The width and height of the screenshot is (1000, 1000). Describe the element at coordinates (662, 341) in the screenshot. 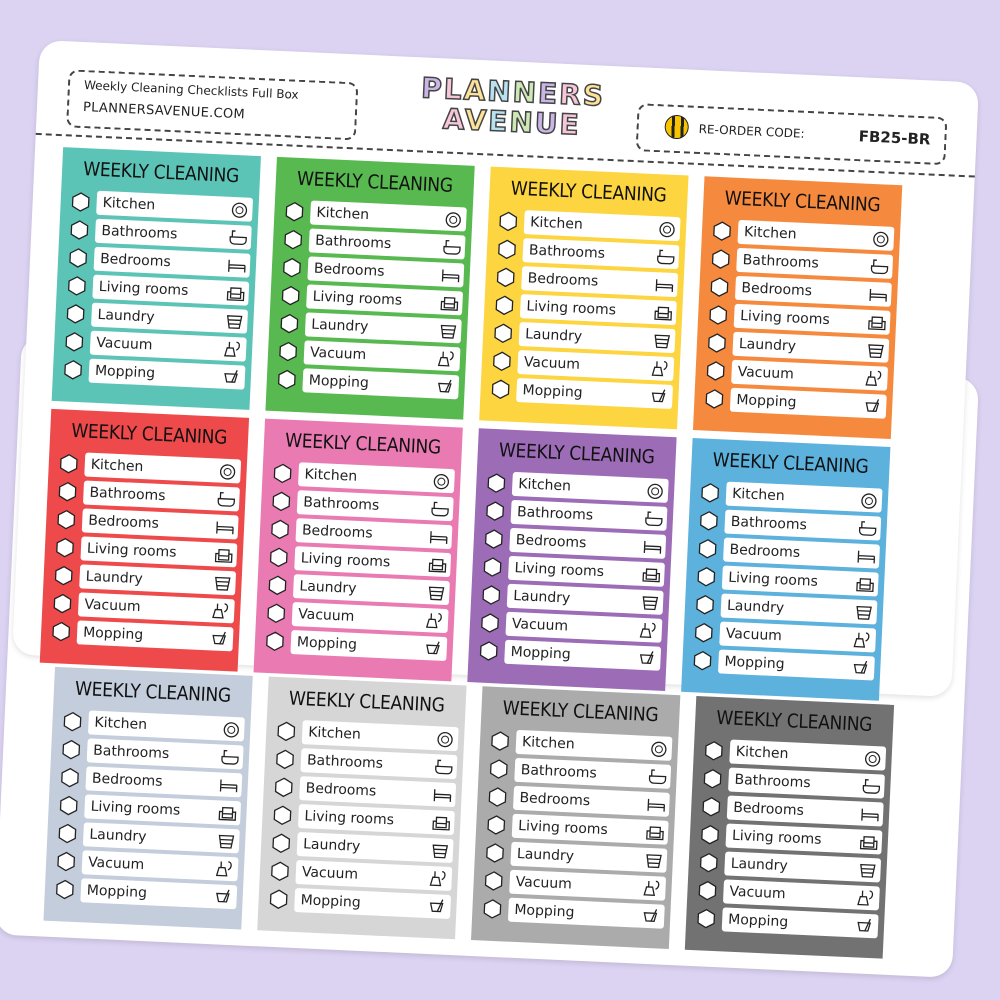

I see `laundry-basket-icon` at that location.